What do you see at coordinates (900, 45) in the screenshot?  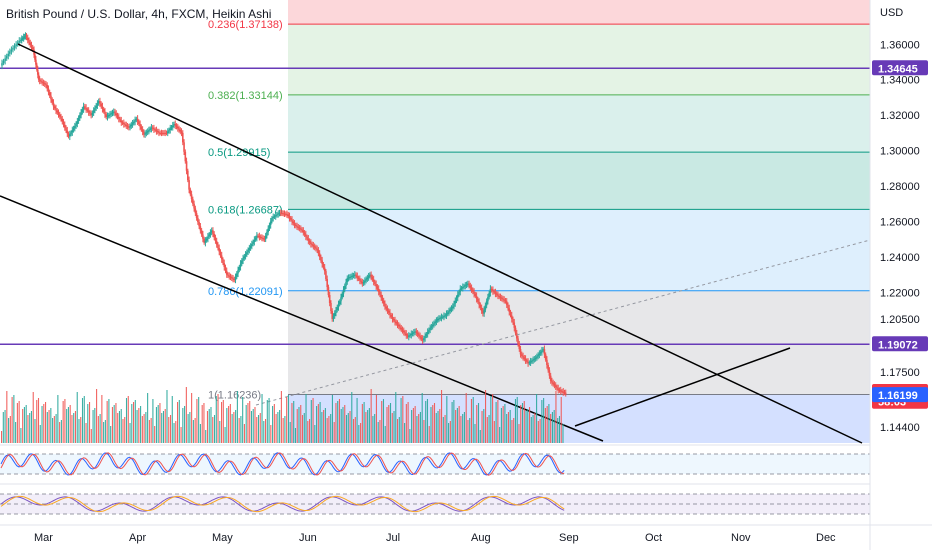 I see `price-axis-tick: 1.36000` at bounding box center [900, 45].